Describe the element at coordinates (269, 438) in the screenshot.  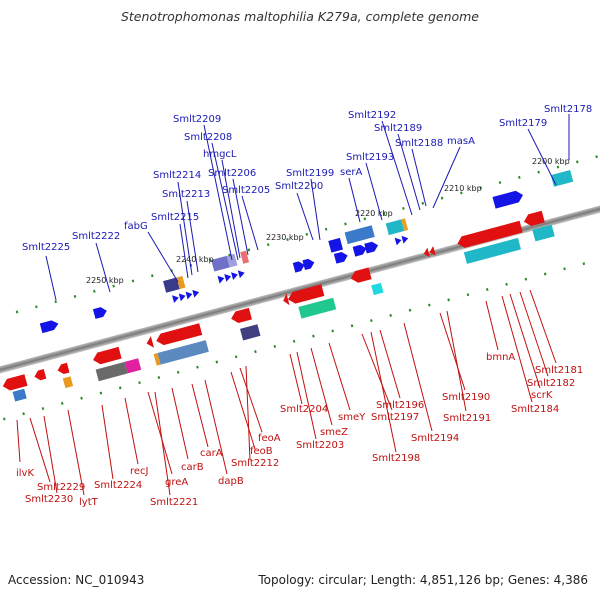
I see `gene-label: feoA` at that location.